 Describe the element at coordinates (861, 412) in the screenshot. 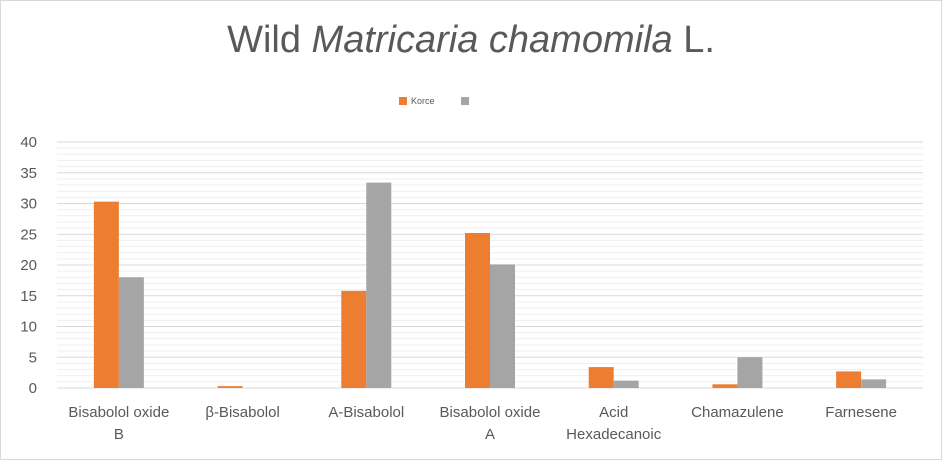

I see `x-category-label: Farnesene` at that location.